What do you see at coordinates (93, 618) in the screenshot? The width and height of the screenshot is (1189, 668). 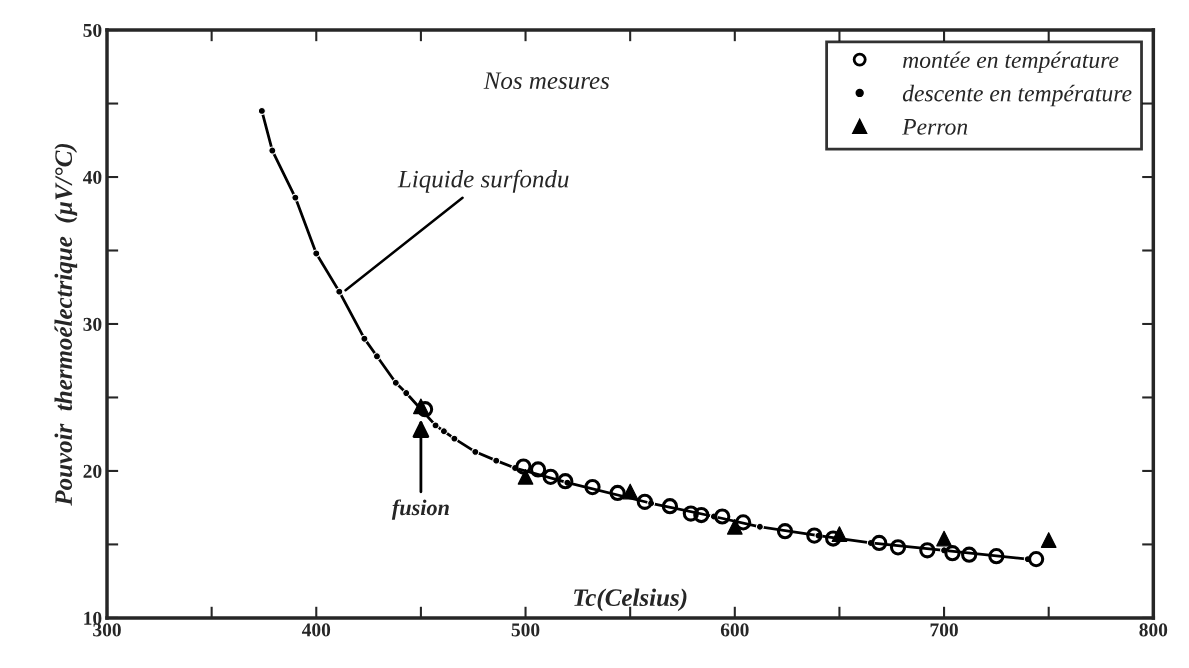 I see `y-tick-label: 10` at bounding box center [93, 618].